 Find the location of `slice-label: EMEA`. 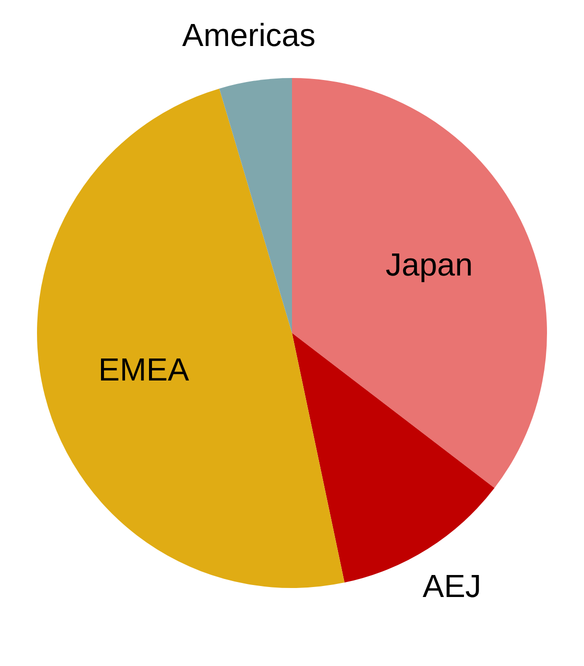

slice-label: EMEA is located at coordinates (144, 370).